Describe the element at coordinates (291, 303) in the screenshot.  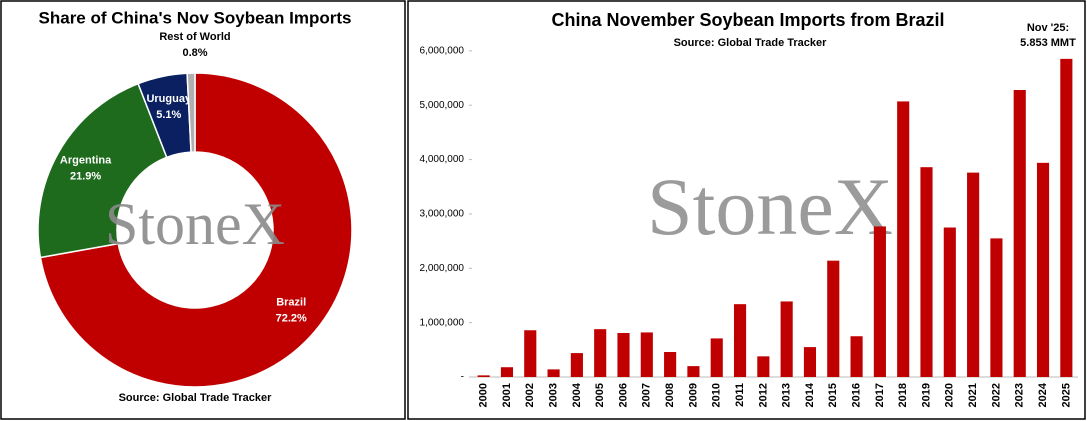
I see `pie-label: Brazil` at that location.